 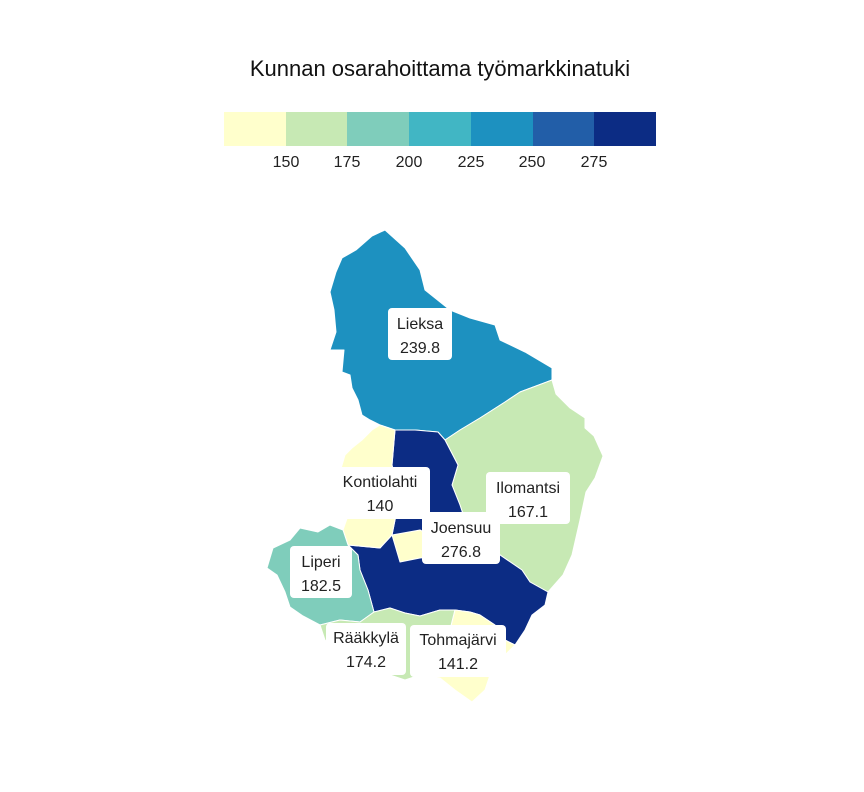 I want to click on legend-tick: 275, so click(x=594, y=162).